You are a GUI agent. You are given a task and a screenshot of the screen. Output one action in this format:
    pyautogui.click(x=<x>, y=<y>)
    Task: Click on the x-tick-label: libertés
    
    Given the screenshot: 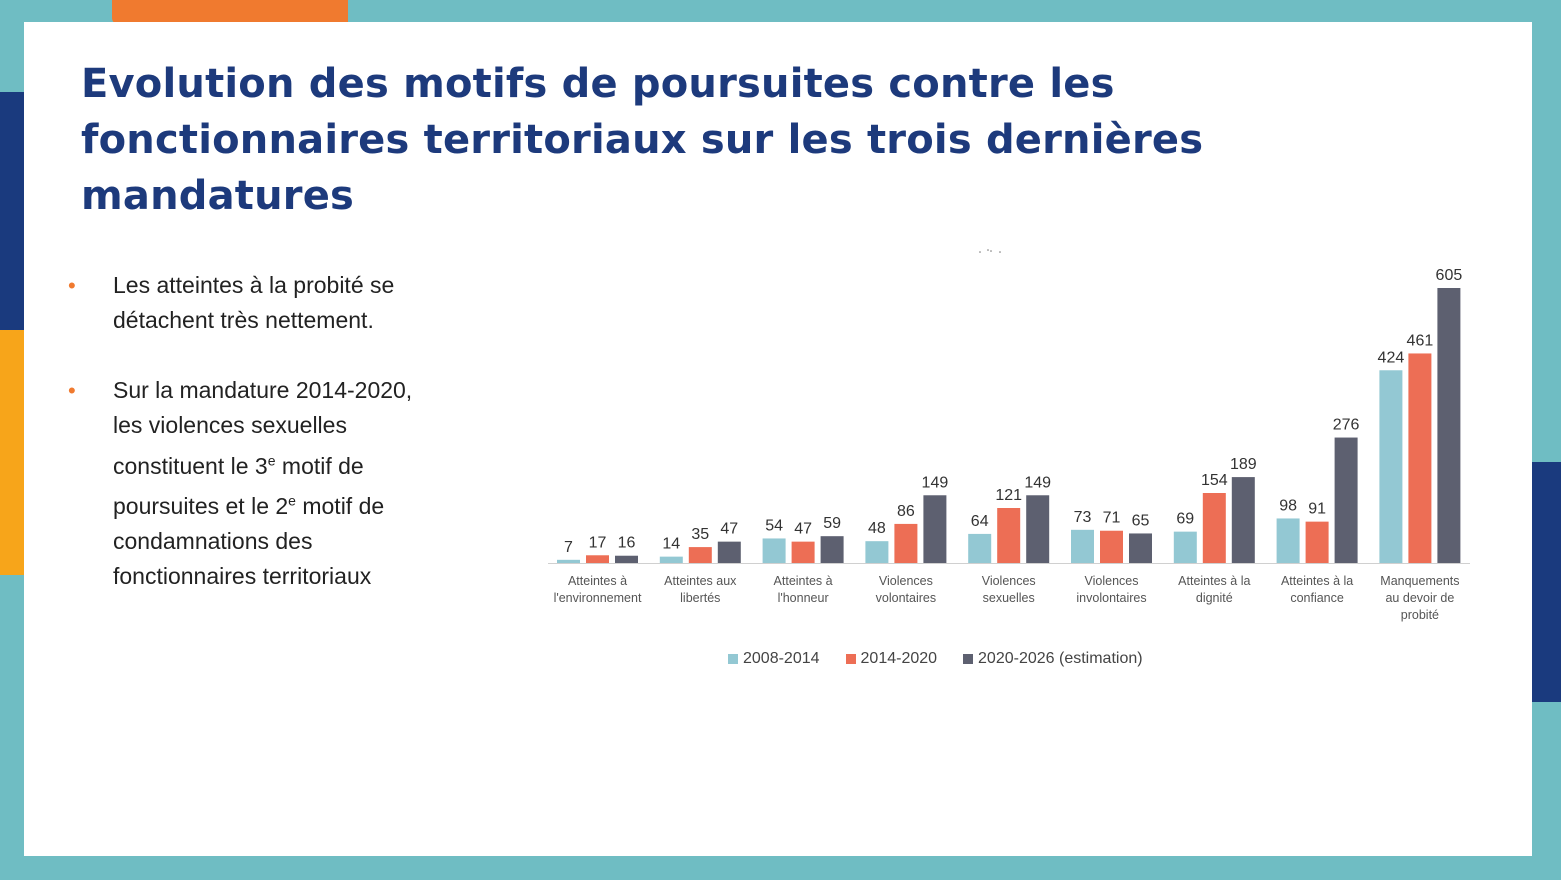 What is the action you would take?
    pyautogui.click(x=700, y=598)
    